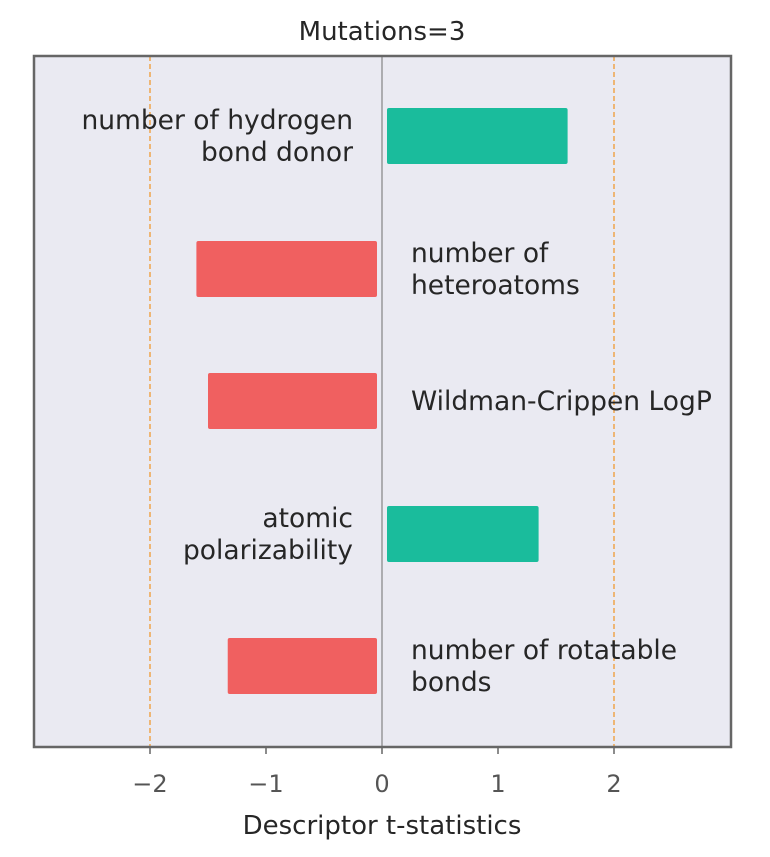 Image resolution: width=770 pixels, height=857 pixels. Describe the element at coordinates (217, 120) in the screenshot. I see `bar-label-line: number of hydrogen` at that location.